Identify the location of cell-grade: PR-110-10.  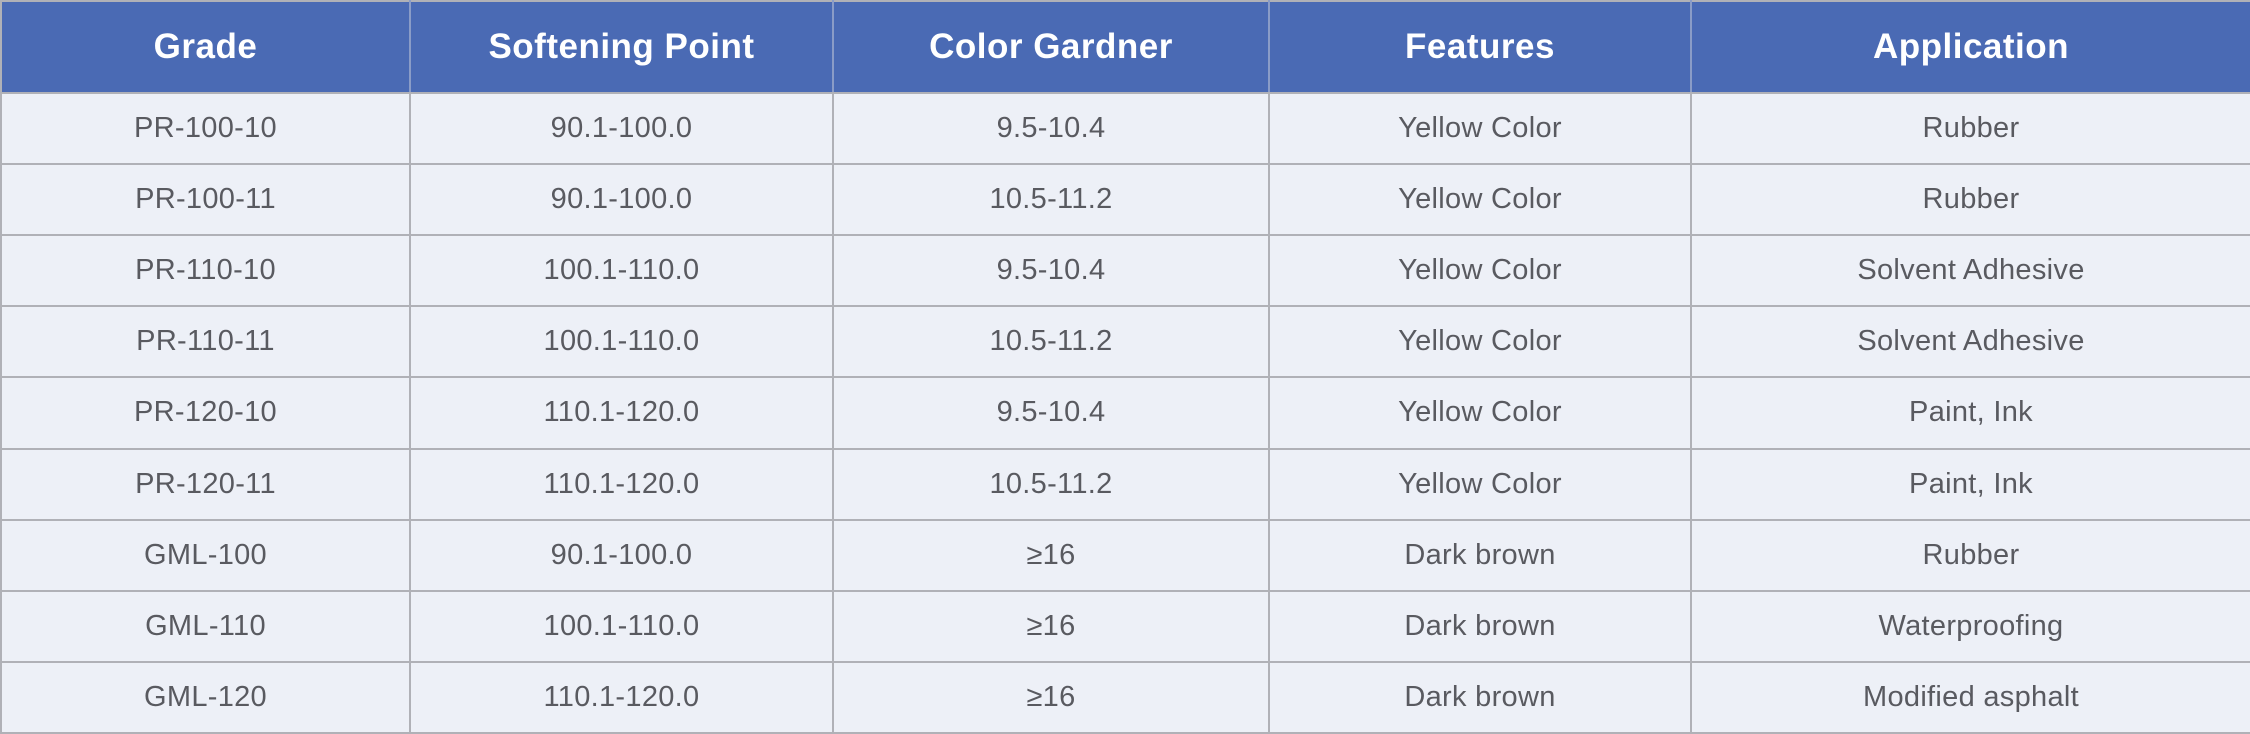
(205, 271).